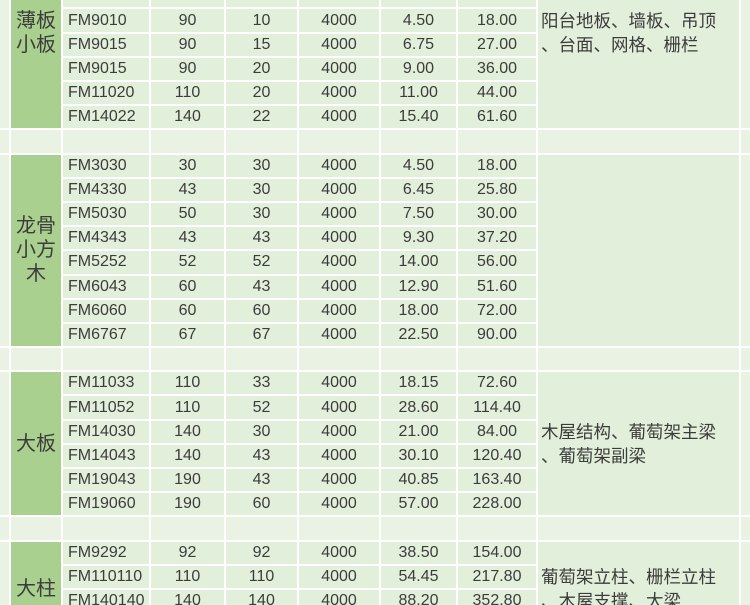 The image size is (750, 605). What do you see at coordinates (36, 250) in the screenshot?
I see `category-cell: 龙骨小方木` at bounding box center [36, 250].